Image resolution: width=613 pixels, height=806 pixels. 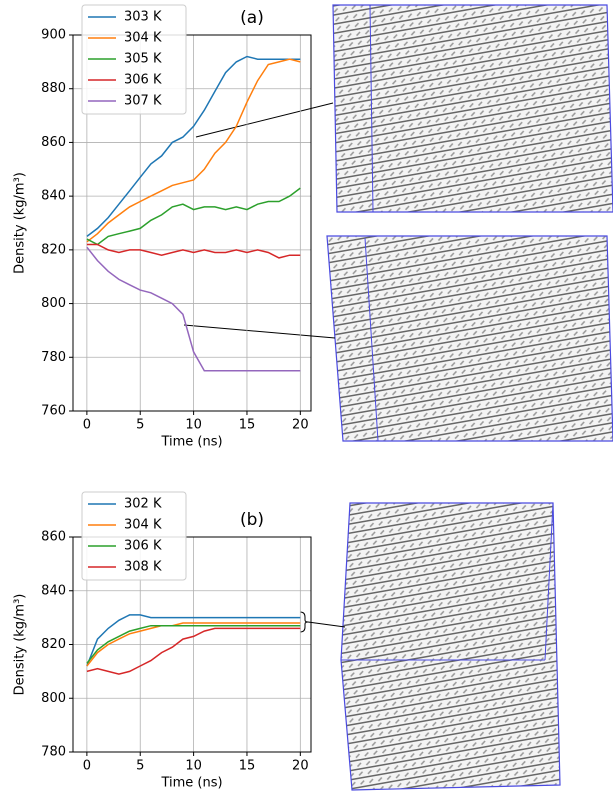 I want to click on y-tick-label: 900, so click(x=53, y=35).